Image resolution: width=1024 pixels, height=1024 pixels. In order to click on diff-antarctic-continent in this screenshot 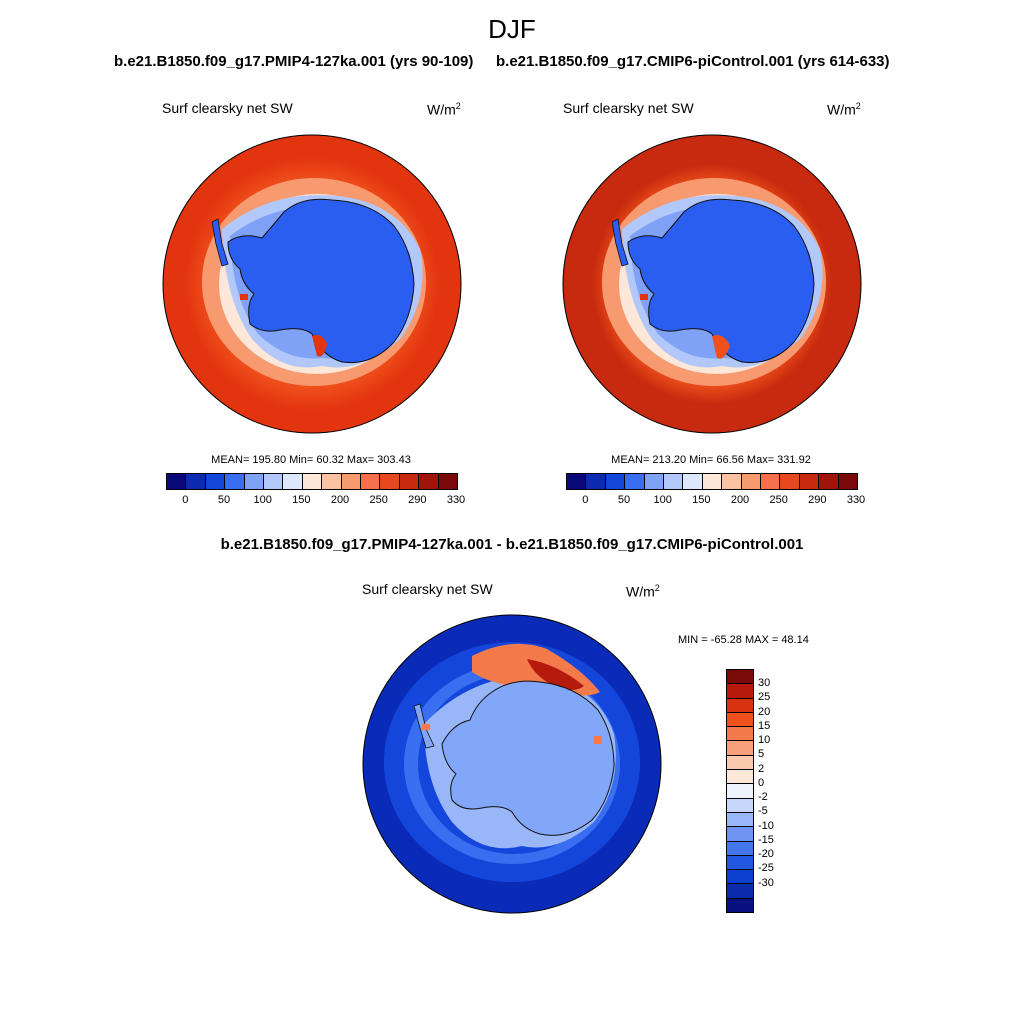, I will do `click(528, 758)`.